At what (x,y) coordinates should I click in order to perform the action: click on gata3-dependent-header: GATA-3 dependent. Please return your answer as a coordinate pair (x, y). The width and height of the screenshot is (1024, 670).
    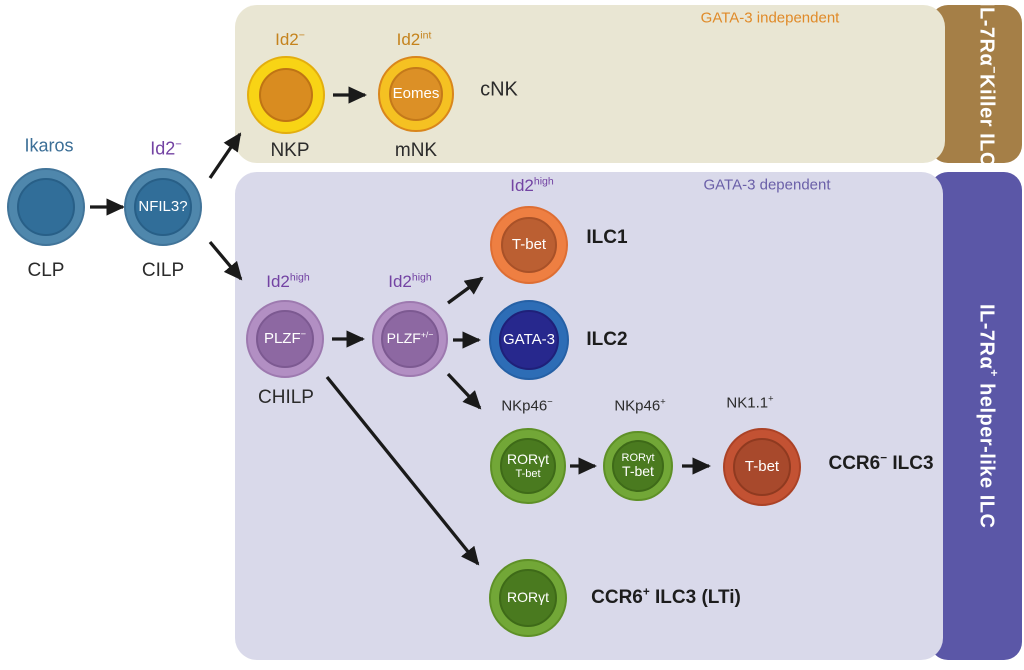
    Looking at the image, I should click on (767, 185).